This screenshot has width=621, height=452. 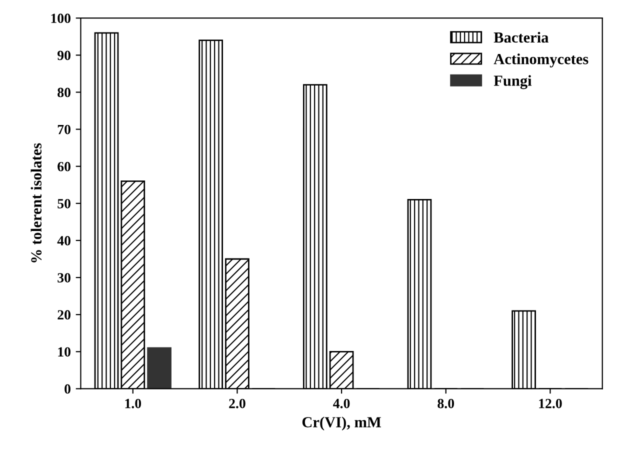 I want to click on y-tick-label: 50, so click(x=64, y=203).